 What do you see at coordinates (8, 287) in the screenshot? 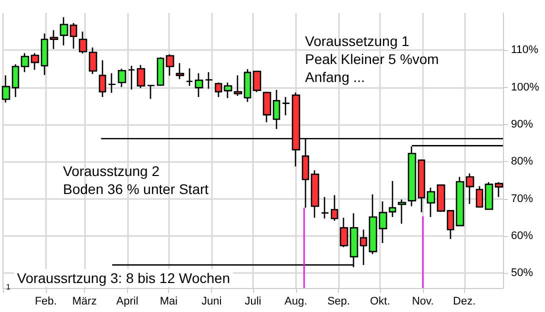
I see `annotation: 1` at bounding box center [8, 287].